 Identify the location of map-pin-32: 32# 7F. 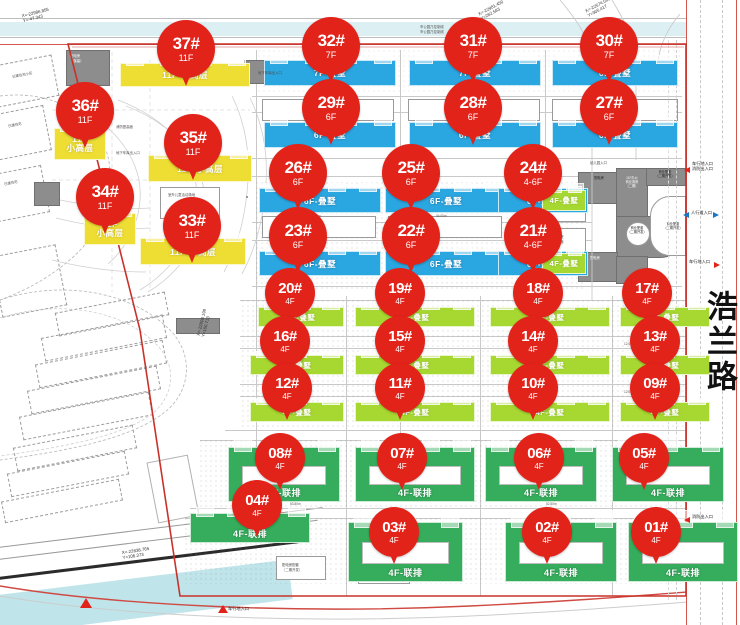
(331, 50).